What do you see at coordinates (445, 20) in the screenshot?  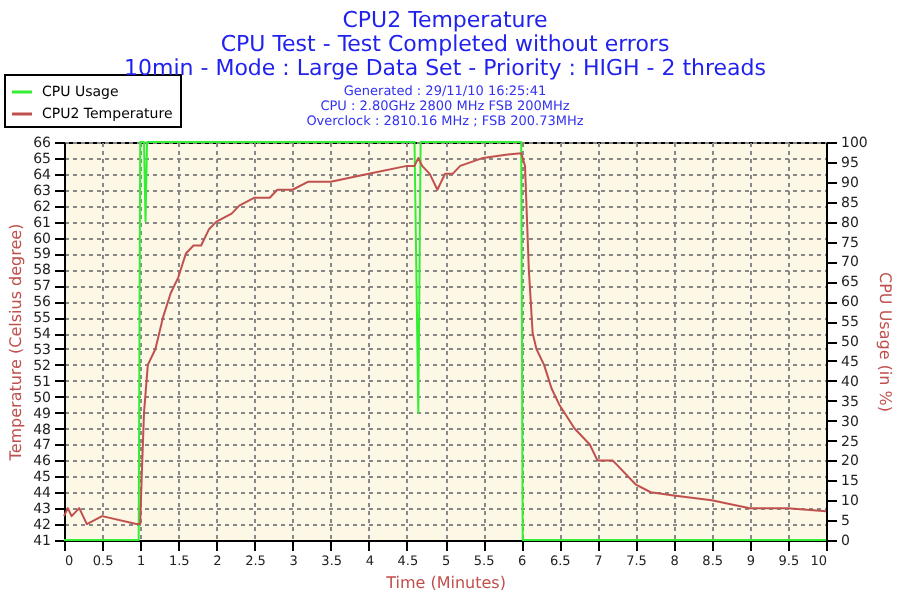 I see `chart-title: CPU2 Temperature` at bounding box center [445, 20].